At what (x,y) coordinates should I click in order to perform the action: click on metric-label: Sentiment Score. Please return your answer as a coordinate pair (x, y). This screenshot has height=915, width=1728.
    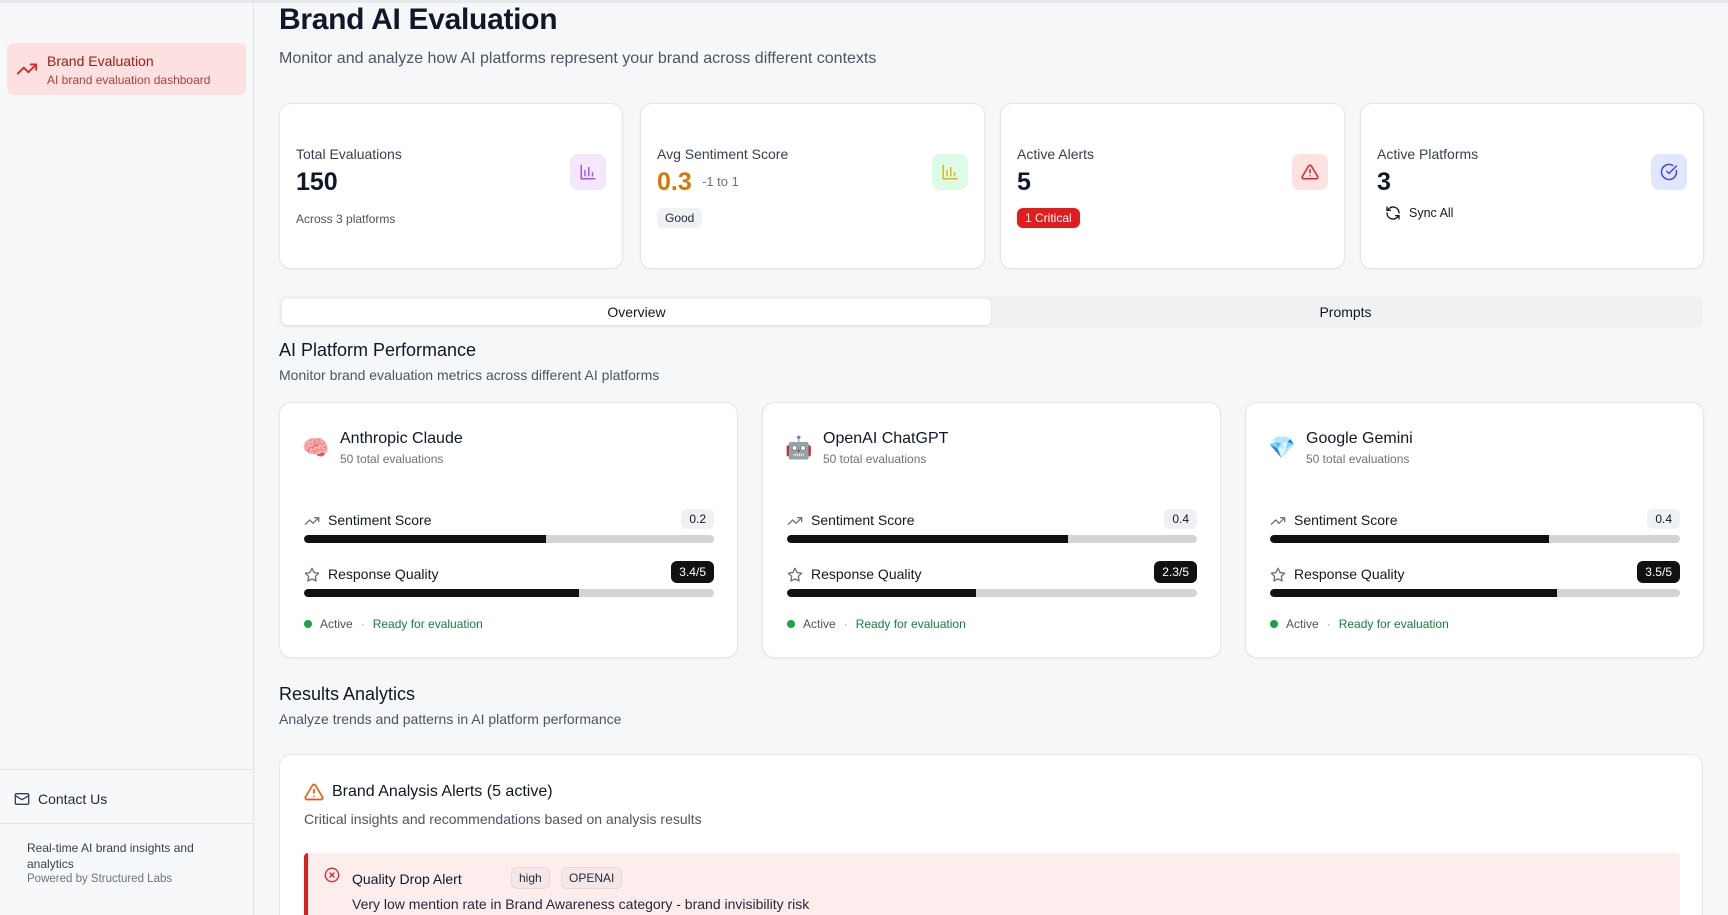
    Looking at the image, I should click on (1346, 520).